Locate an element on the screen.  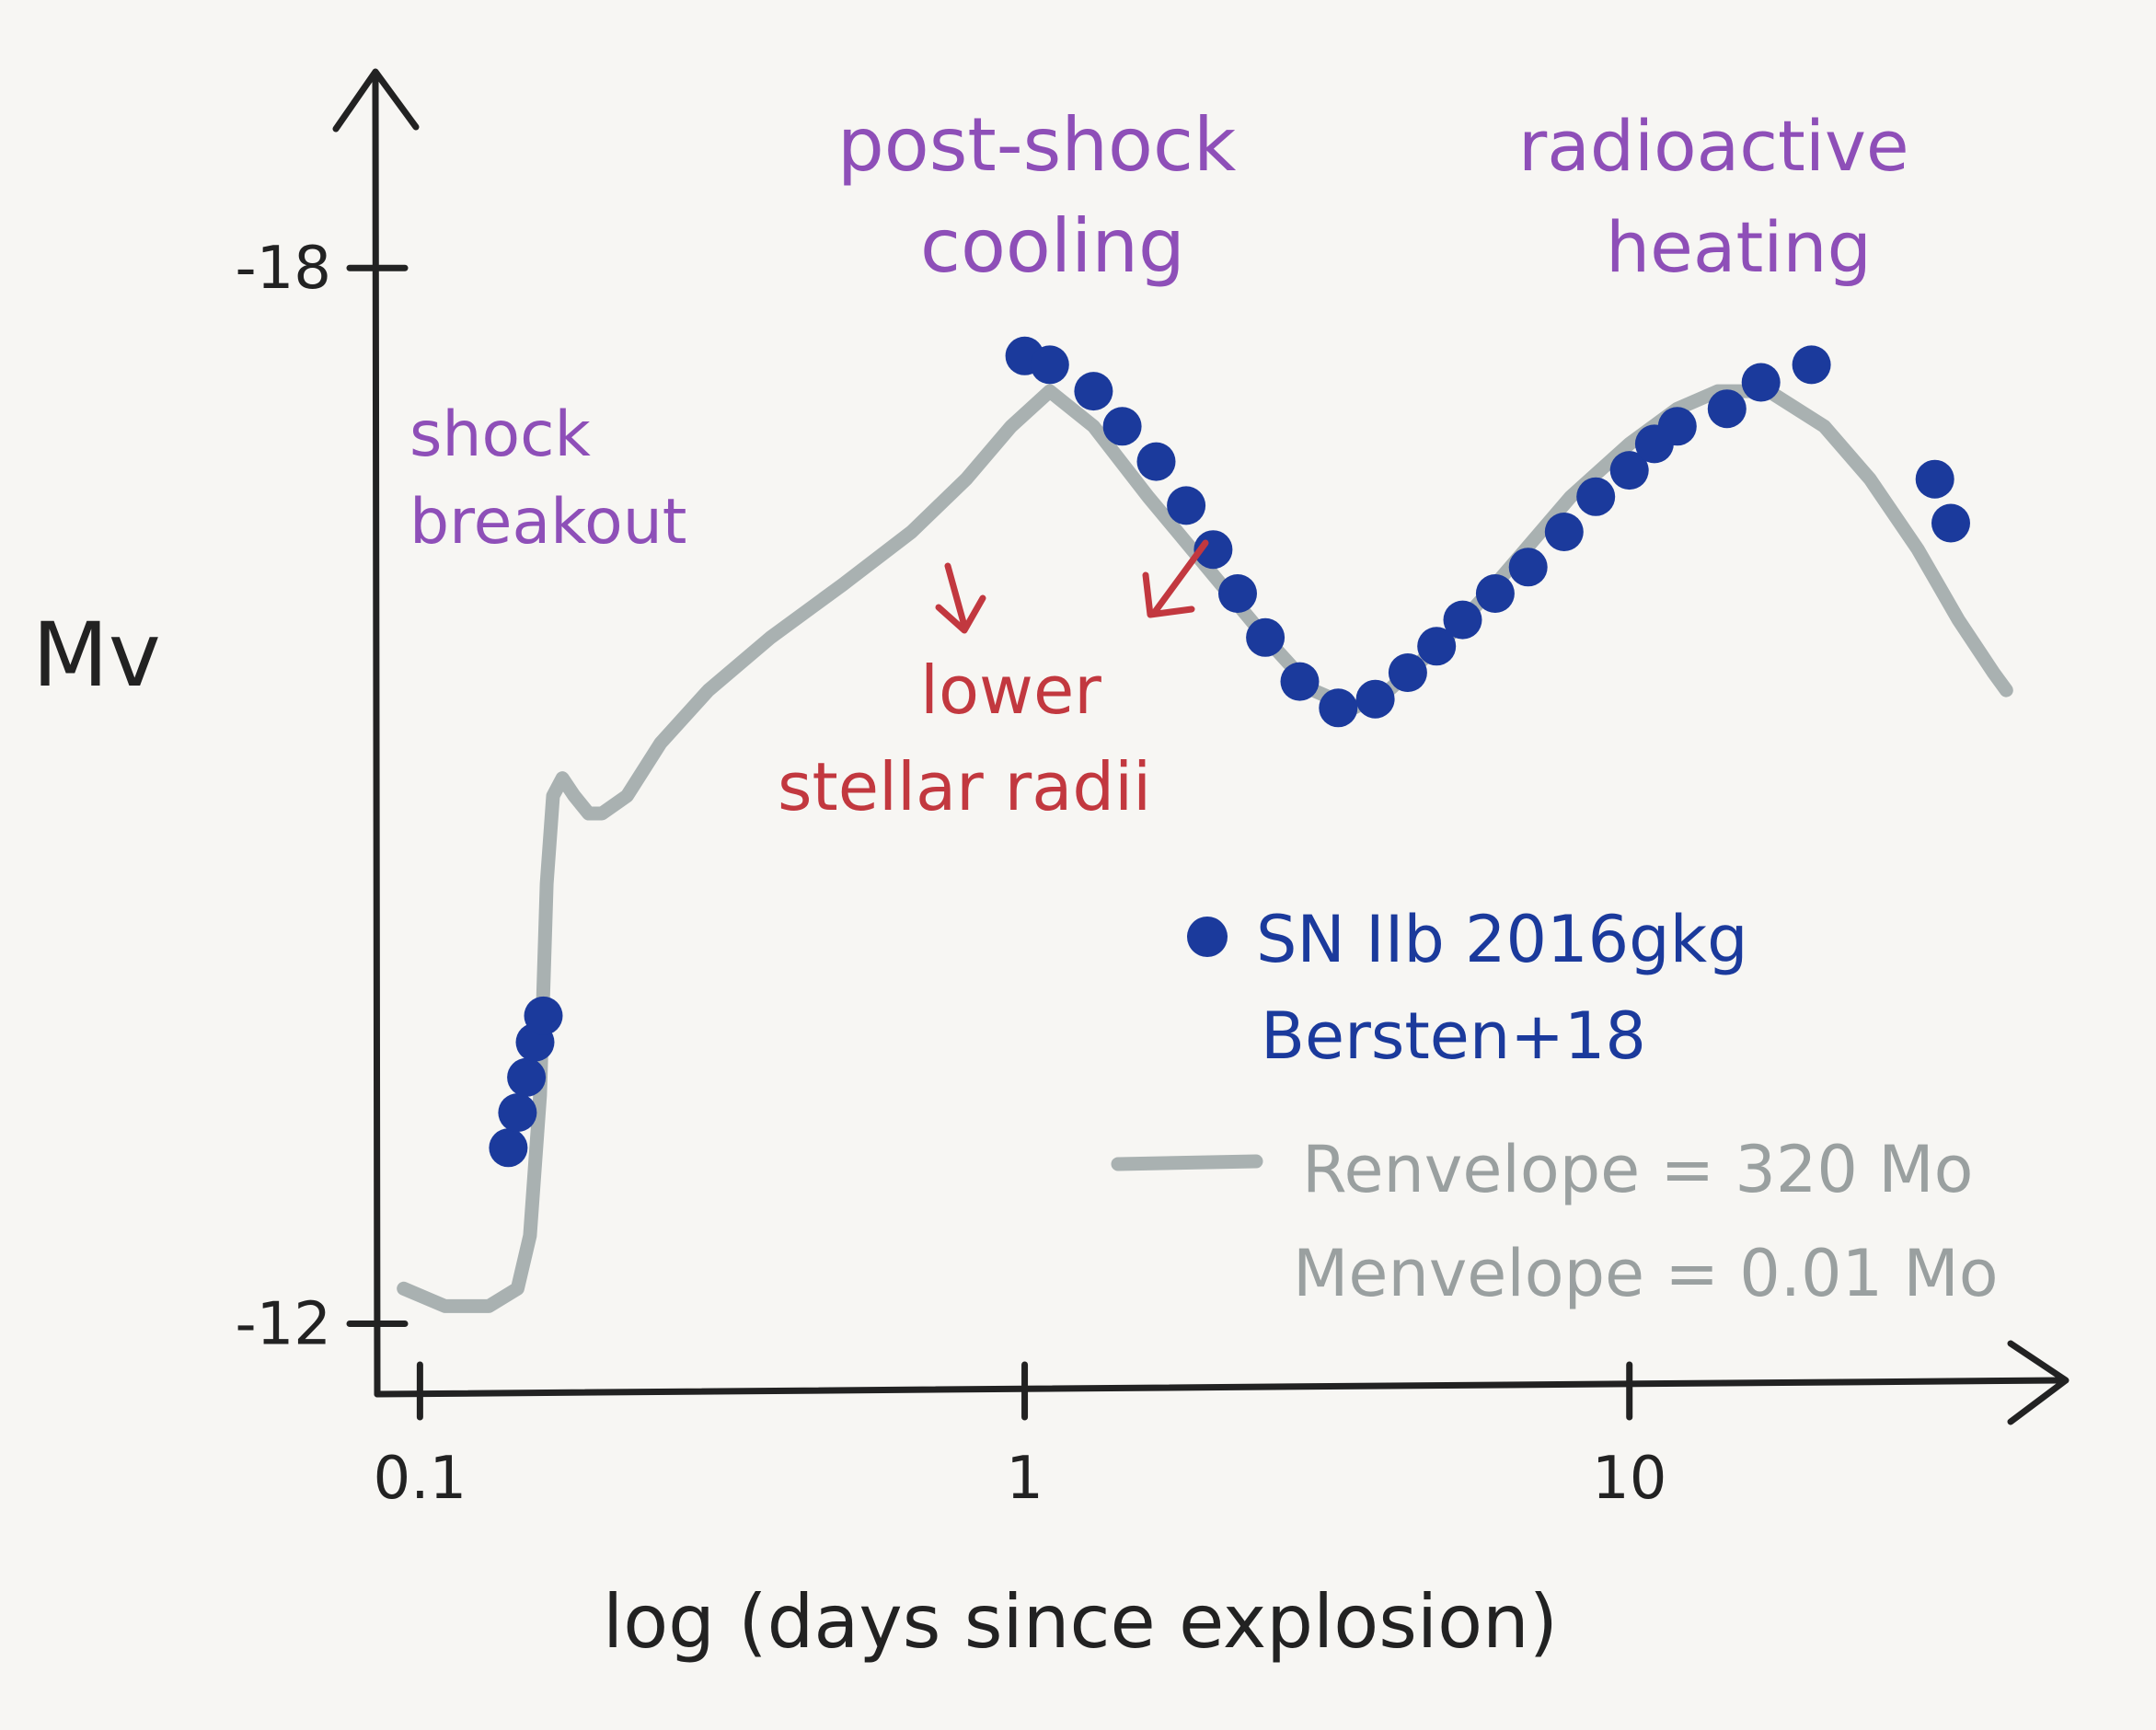
legend-model-label-line1: Renvelope = 320 Mo is located at coordinates (1637, 1169).